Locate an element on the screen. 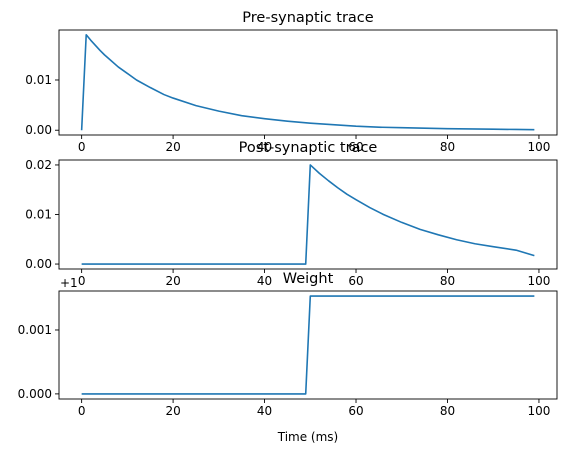 The image size is (565, 458). panel-title: Weight is located at coordinates (308, 279).